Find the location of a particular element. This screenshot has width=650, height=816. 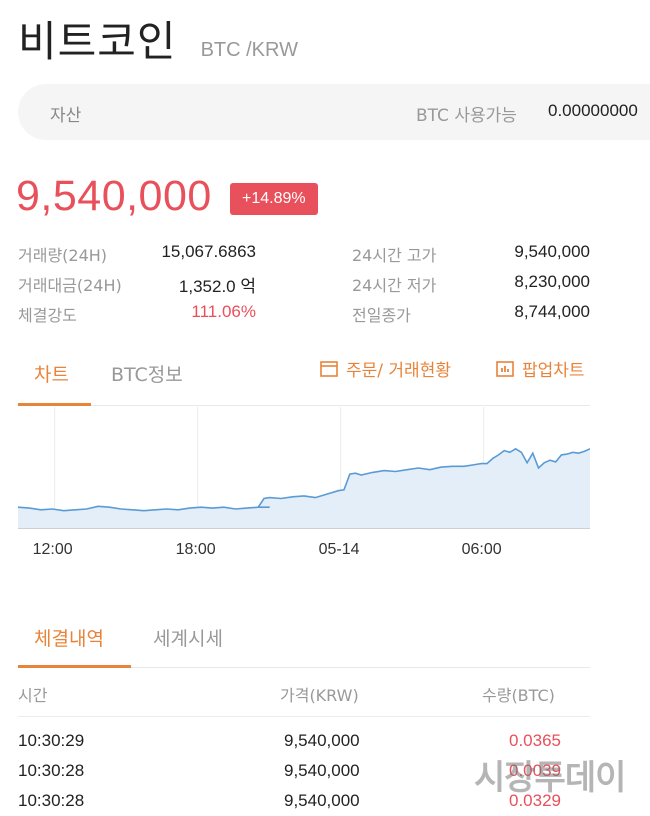

col-header-time: 시간 is located at coordinates (33, 695).